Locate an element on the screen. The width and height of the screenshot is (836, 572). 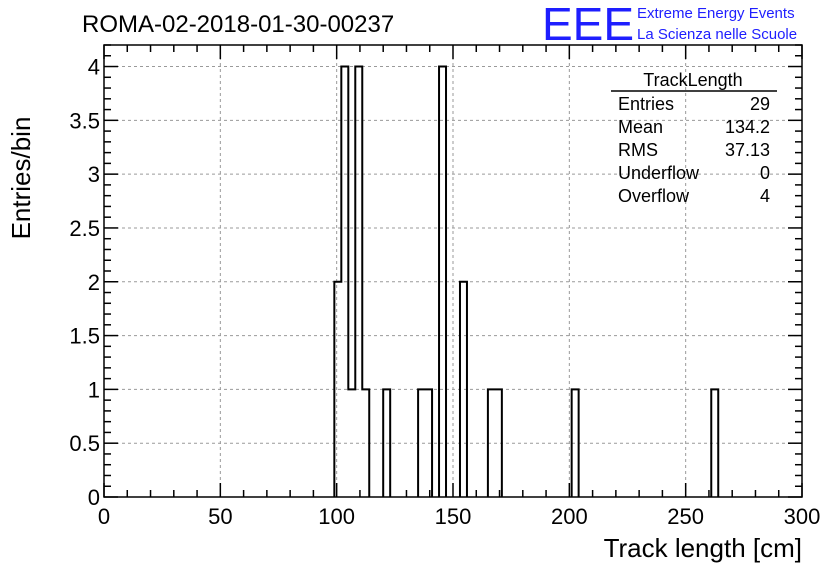
stats-label-mean: Mean is located at coordinates (640, 127).